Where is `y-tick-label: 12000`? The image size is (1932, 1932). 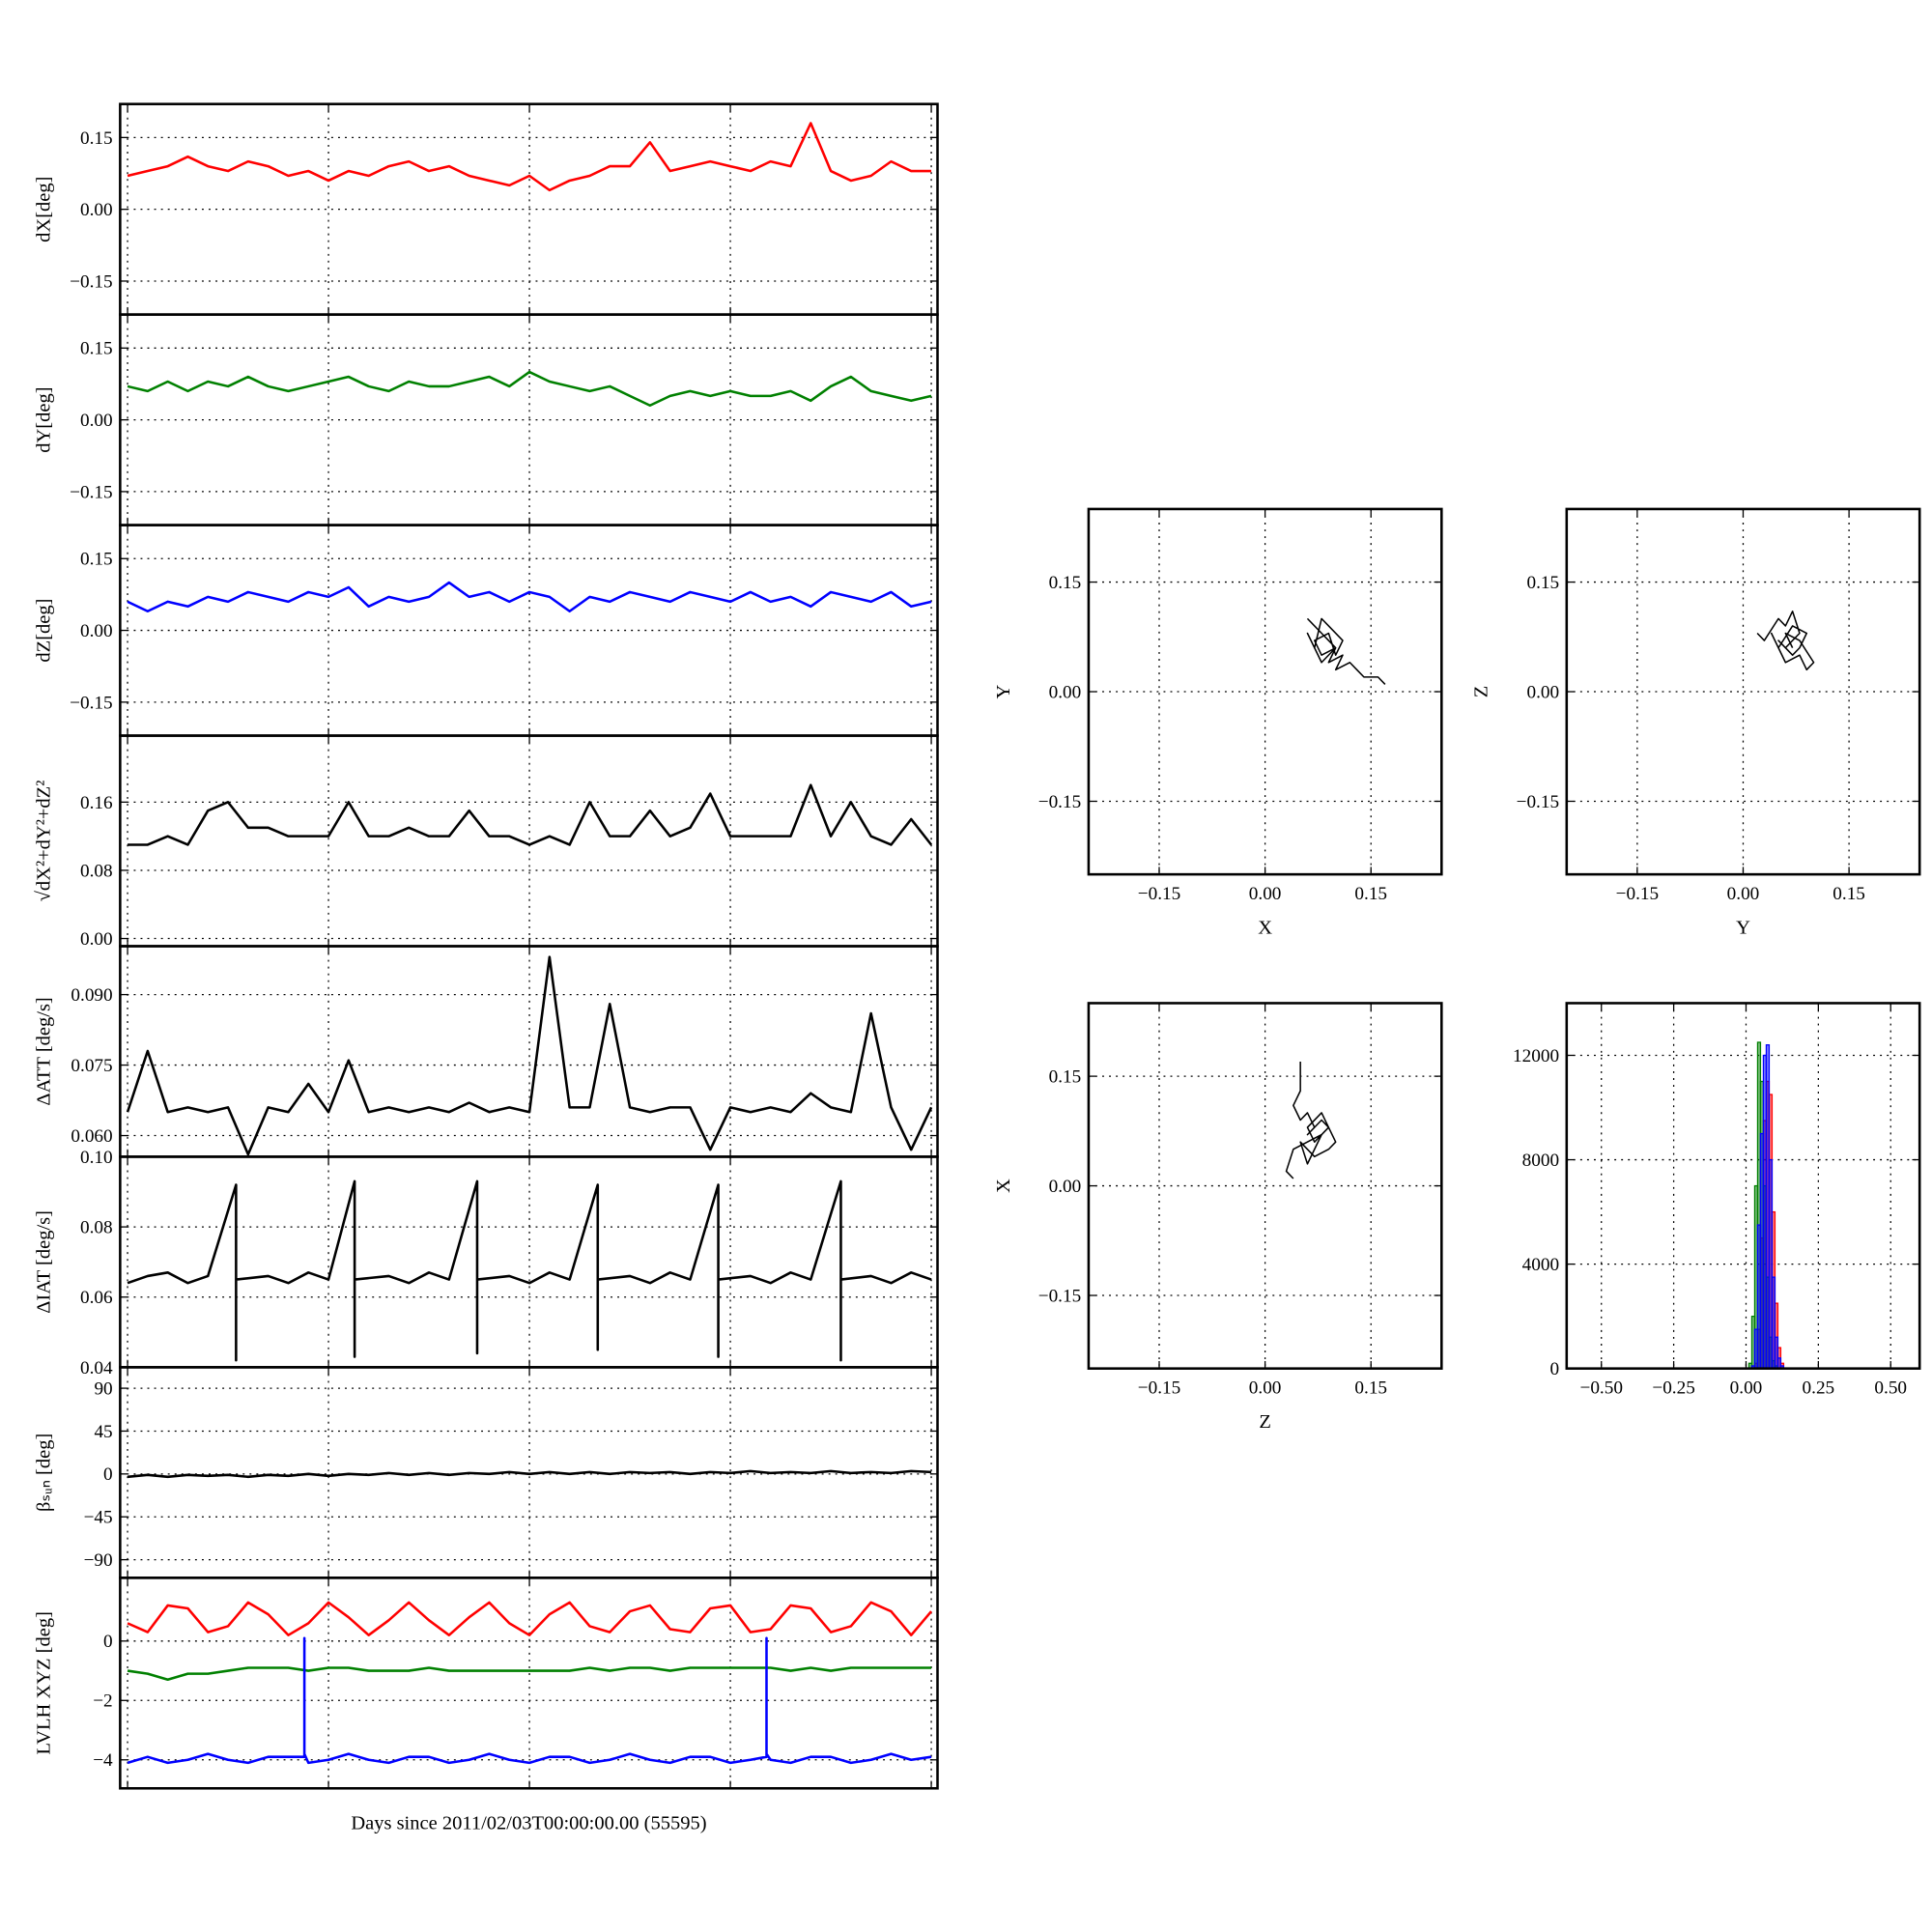 y-tick-label: 12000 is located at coordinates (1536, 1056).